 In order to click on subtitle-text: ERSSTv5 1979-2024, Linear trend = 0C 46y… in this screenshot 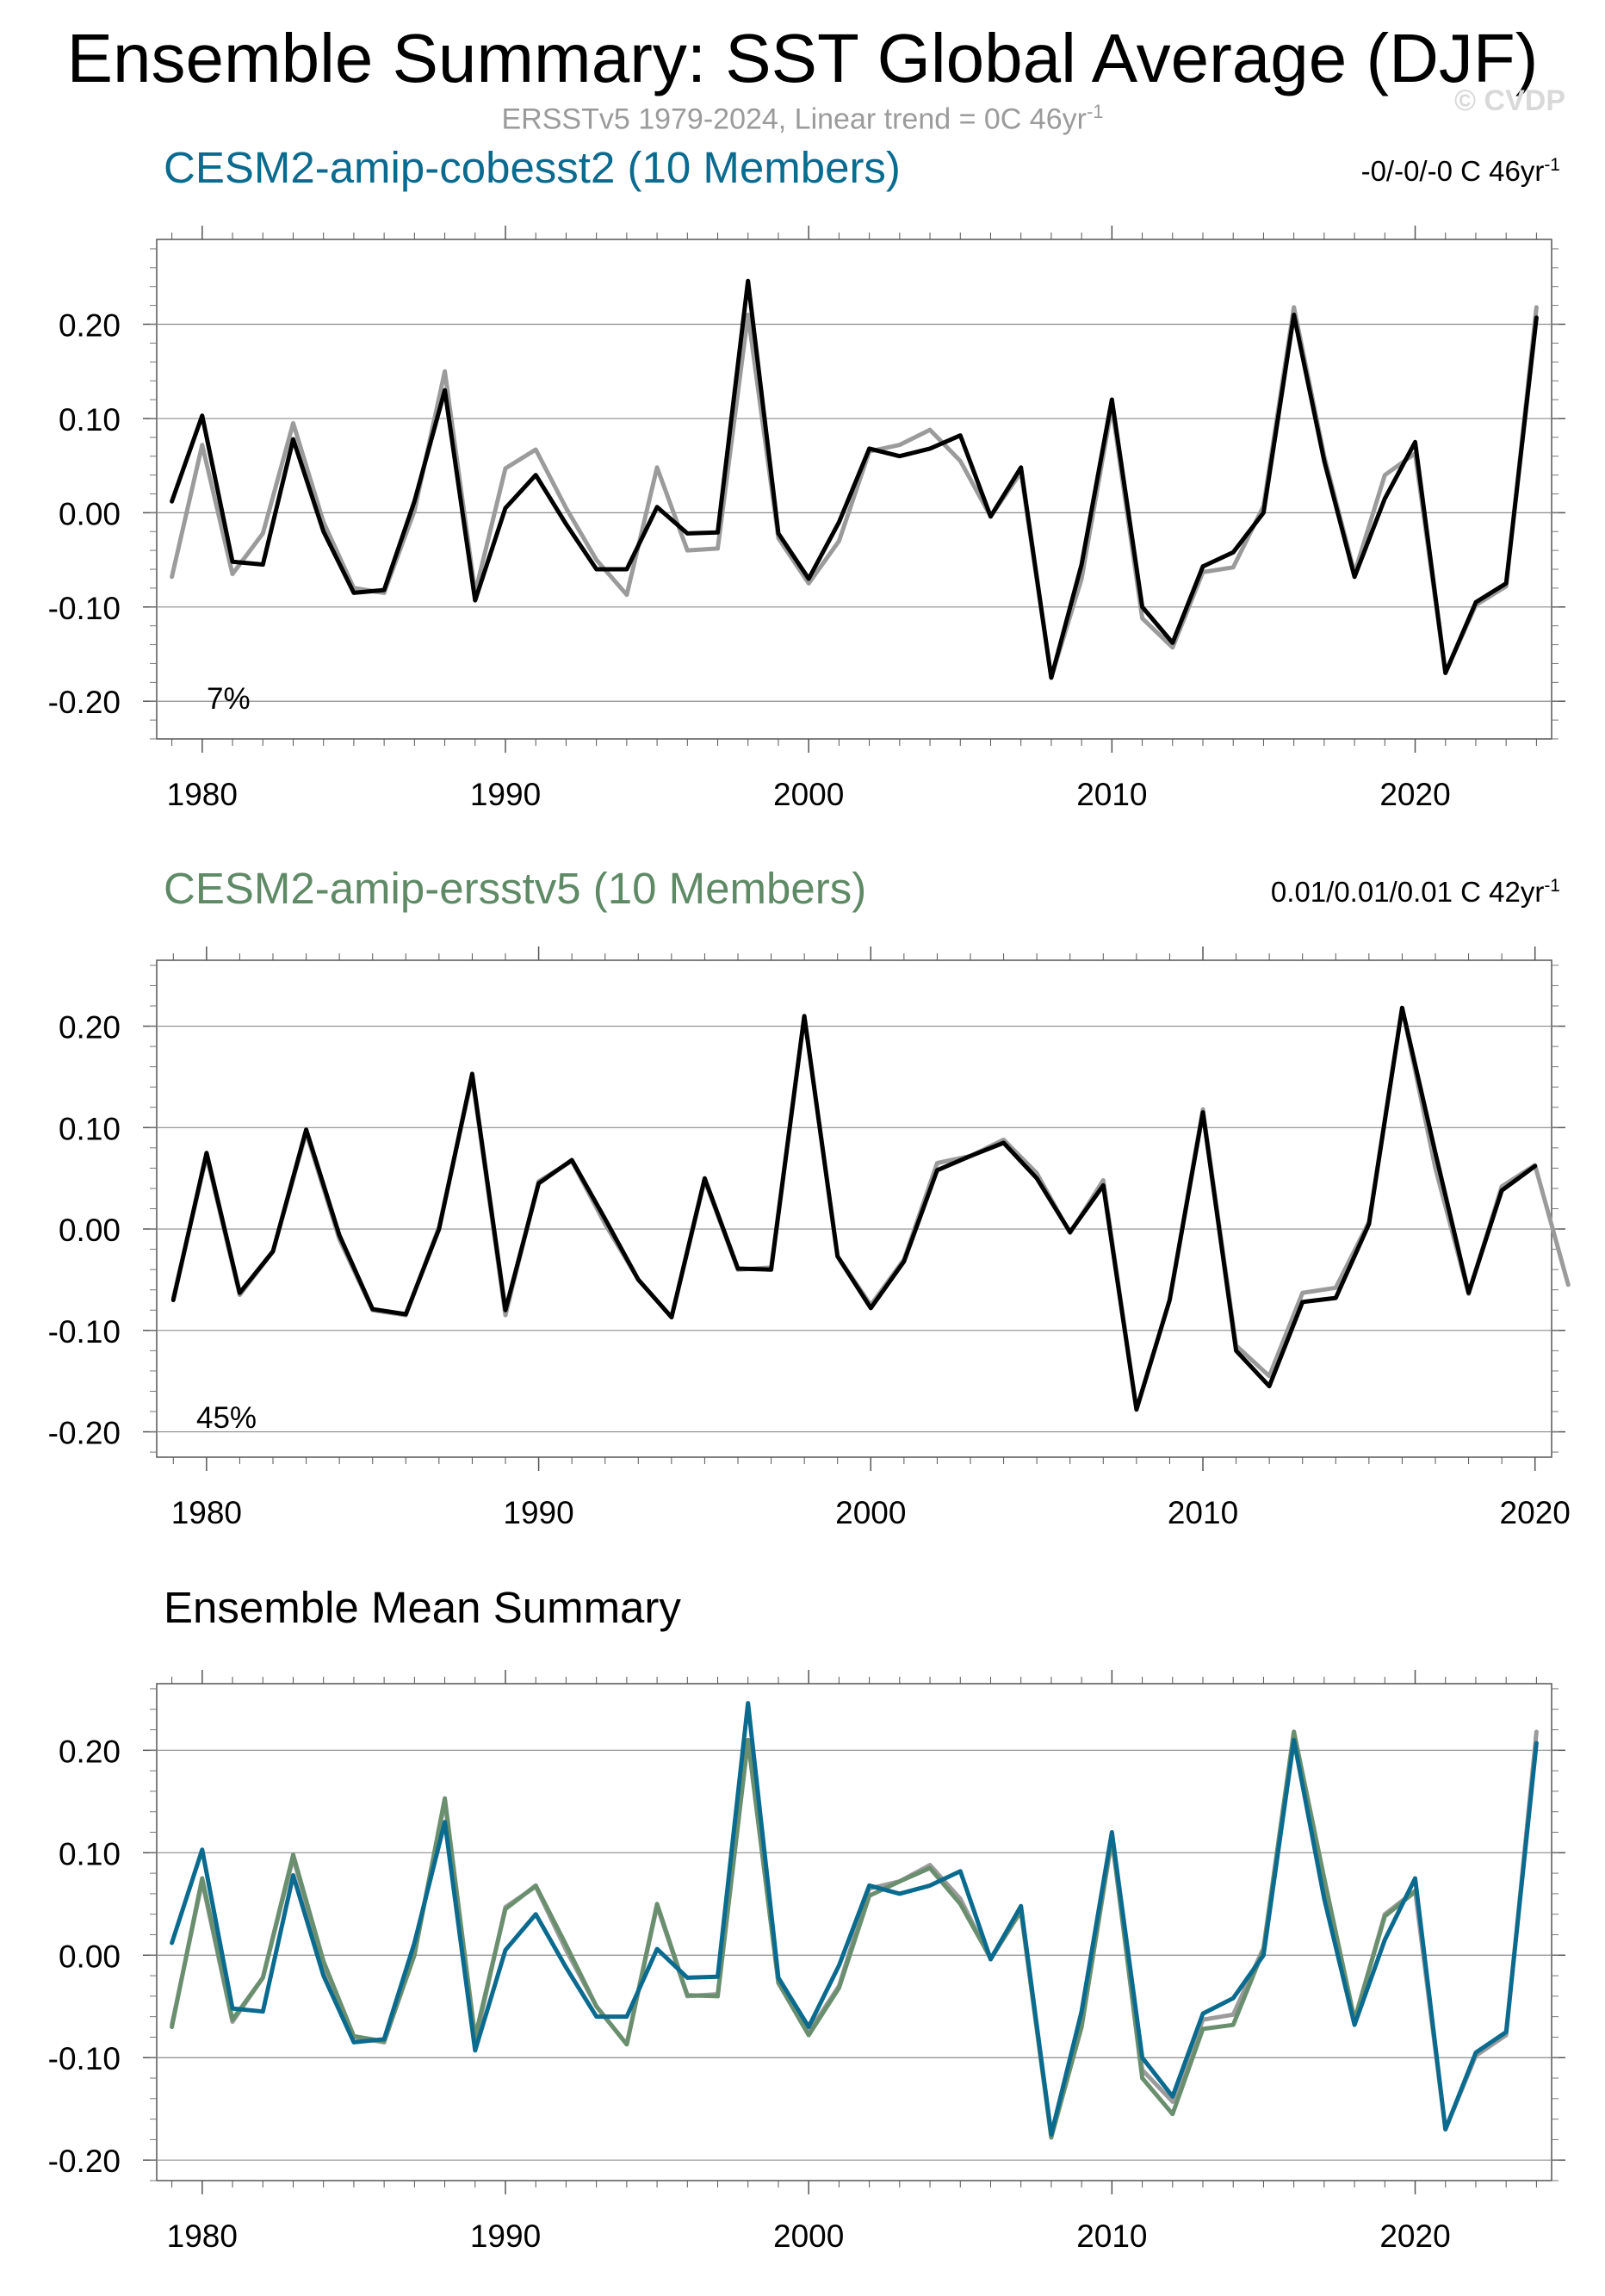, I will do `click(794, 119)`.